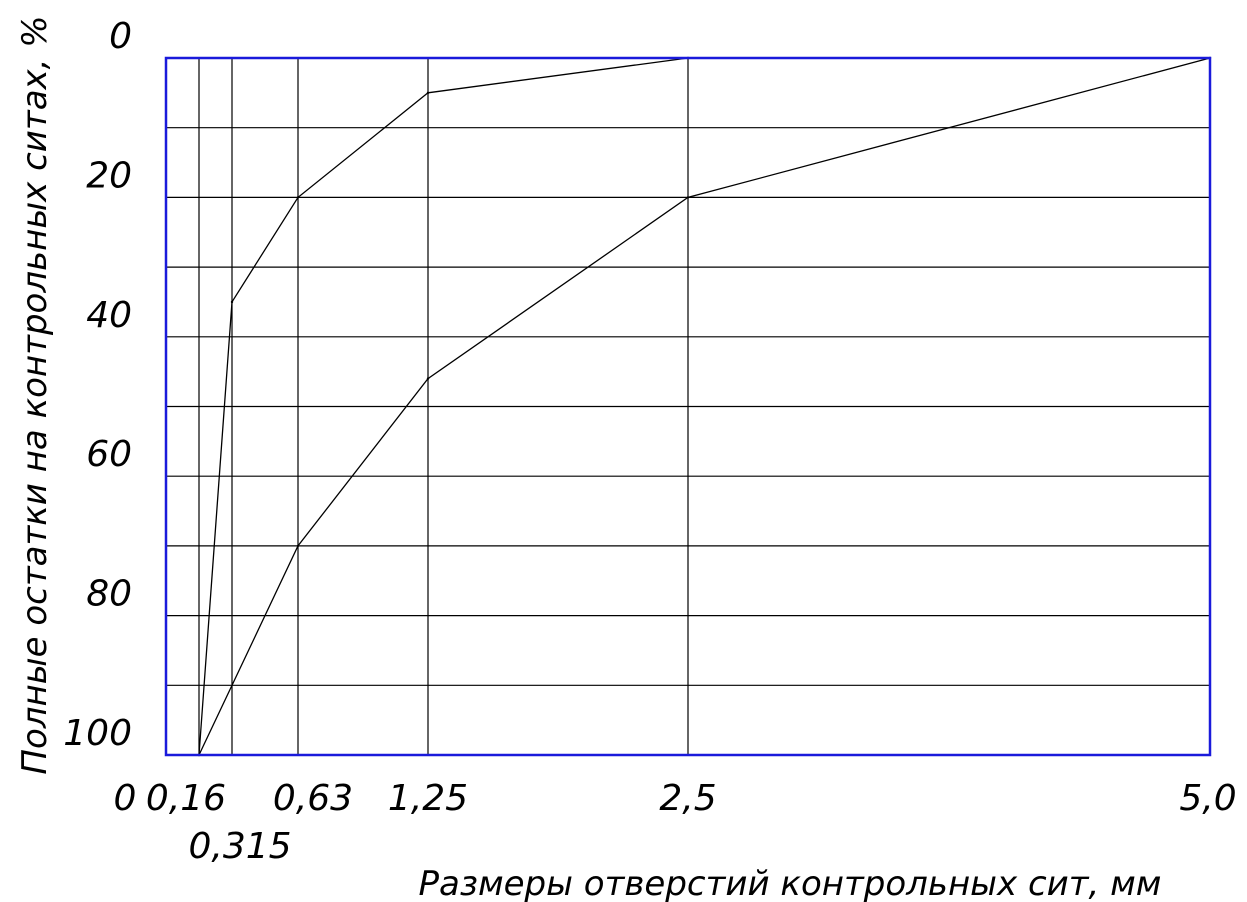 The height and width of the screenshot is (902, 1247). I want to click on x-axis-ticks: 0 0,16 0,315 0,63 1,25 2,5 5,0, so click(675, 822).